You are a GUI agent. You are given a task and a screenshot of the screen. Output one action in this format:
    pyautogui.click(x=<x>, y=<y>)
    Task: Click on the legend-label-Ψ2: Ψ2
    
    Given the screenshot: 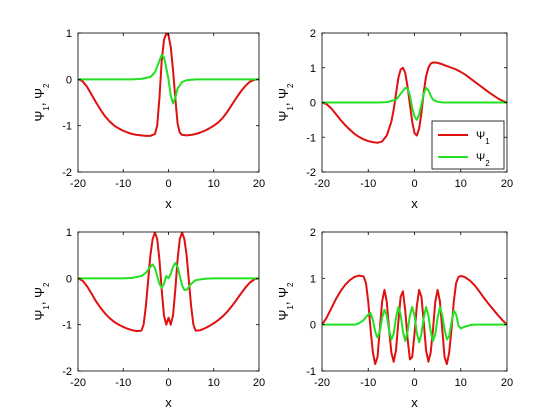 What is the action you would take?
    pyautogui.click(x=483, y=160)
    